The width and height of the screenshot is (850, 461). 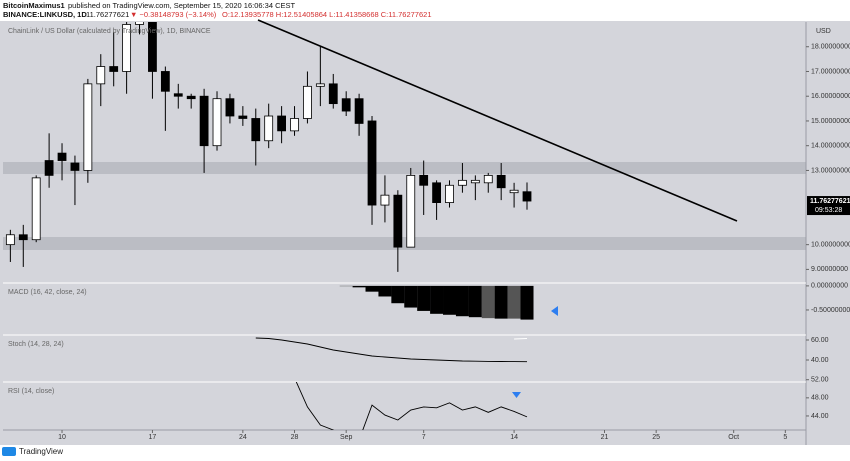 What do you see at coordinates (820, 398) in the screenshot?
I see `y-tick-label: 48.00` at bounding box center [820, 398].